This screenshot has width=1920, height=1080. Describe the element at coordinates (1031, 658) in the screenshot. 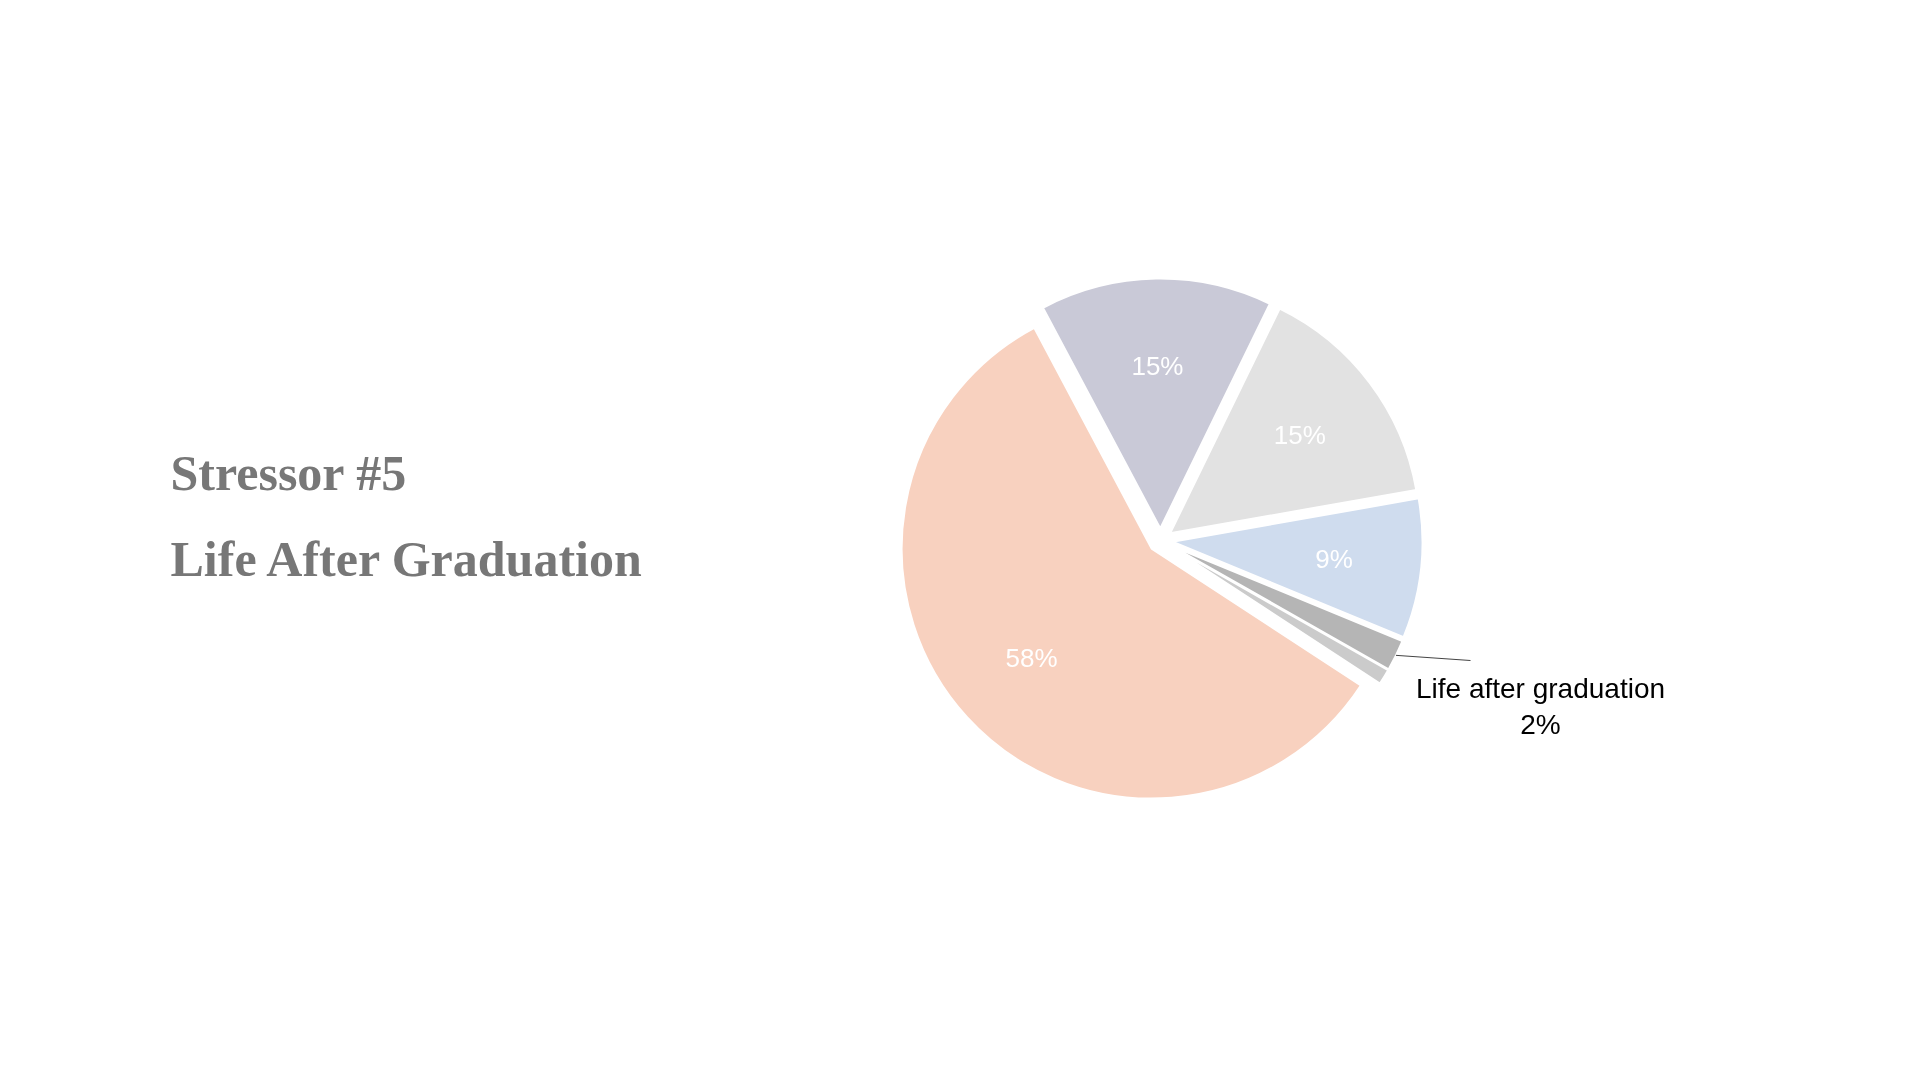

I see `data-label: 58%` at that location.